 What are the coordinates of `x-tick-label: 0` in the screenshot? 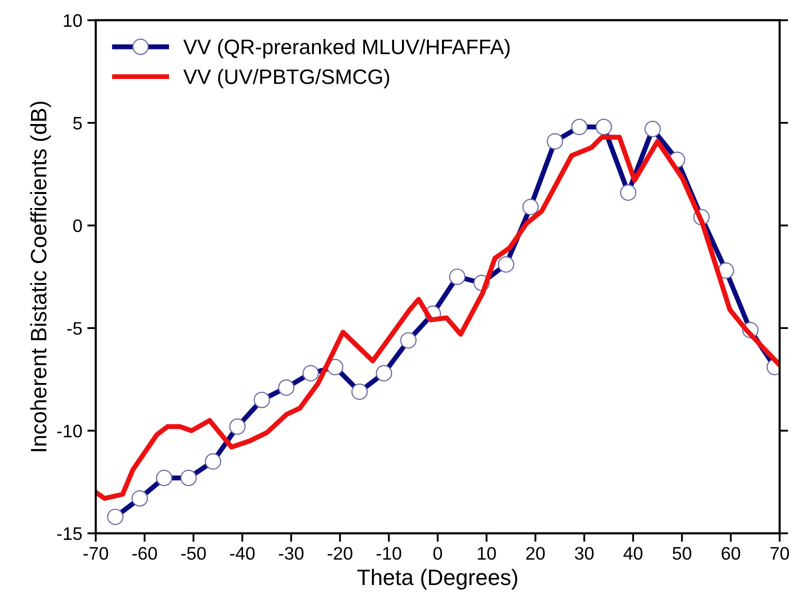 It's located at (437, 553).